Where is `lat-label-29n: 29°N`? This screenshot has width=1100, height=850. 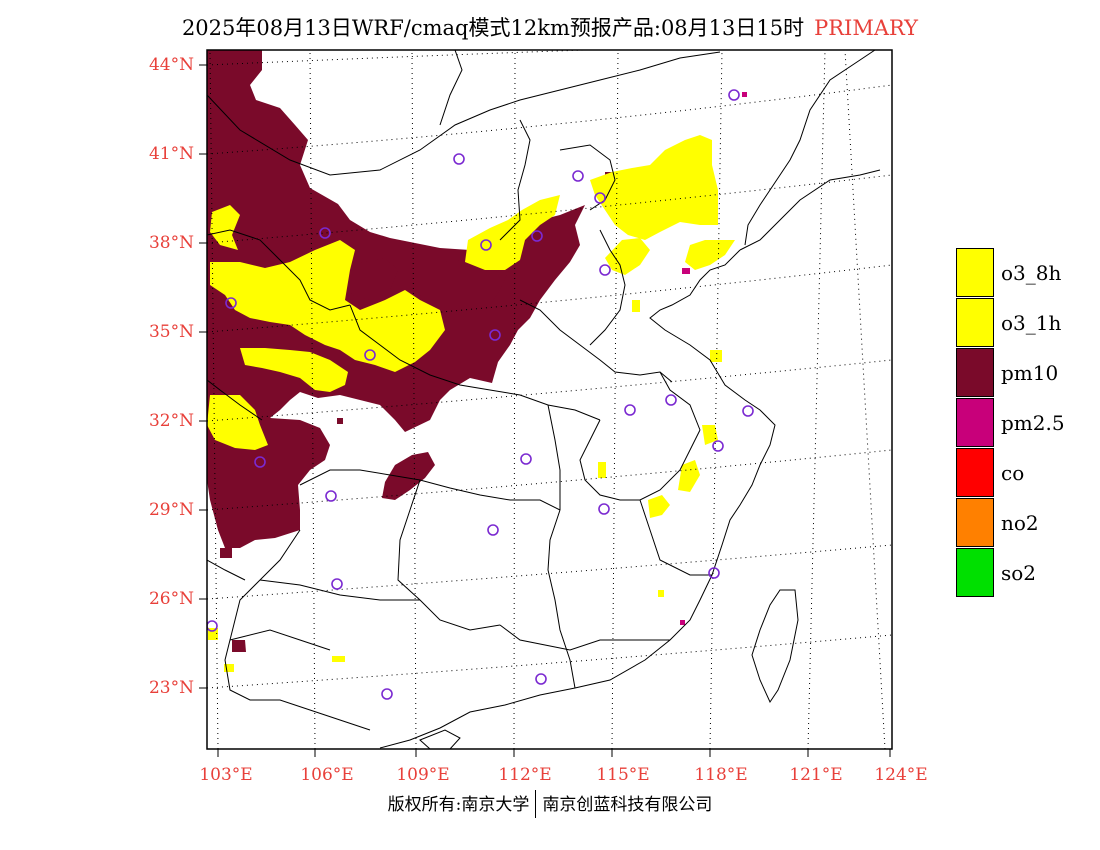 lat-label-29n: 29°N is located at coordinates (171, 510).